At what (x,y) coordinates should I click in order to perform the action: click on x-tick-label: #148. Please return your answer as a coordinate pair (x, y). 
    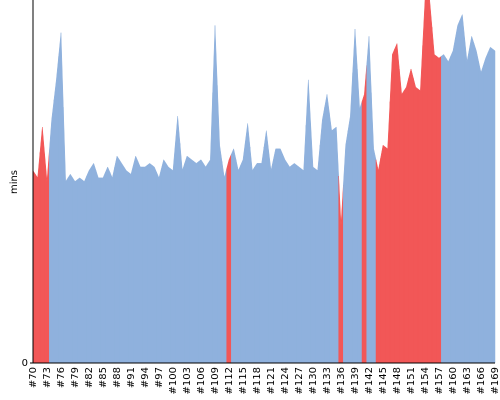
    Looking at the image, I should click on (397, 380).